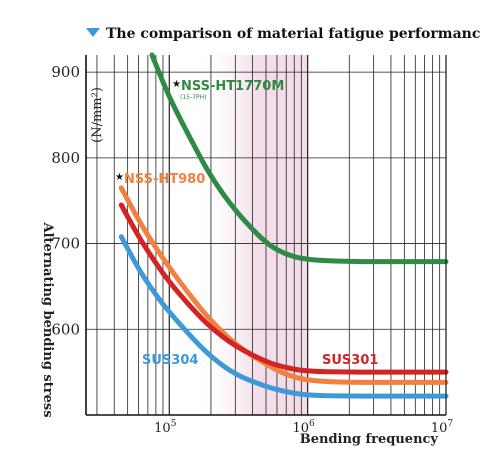 The image size is (480, 450). What do you see at coordinates (350, 360) in the screenshot?
I see `series-label-sus301: SUS301` at bounding box center [350, 360].